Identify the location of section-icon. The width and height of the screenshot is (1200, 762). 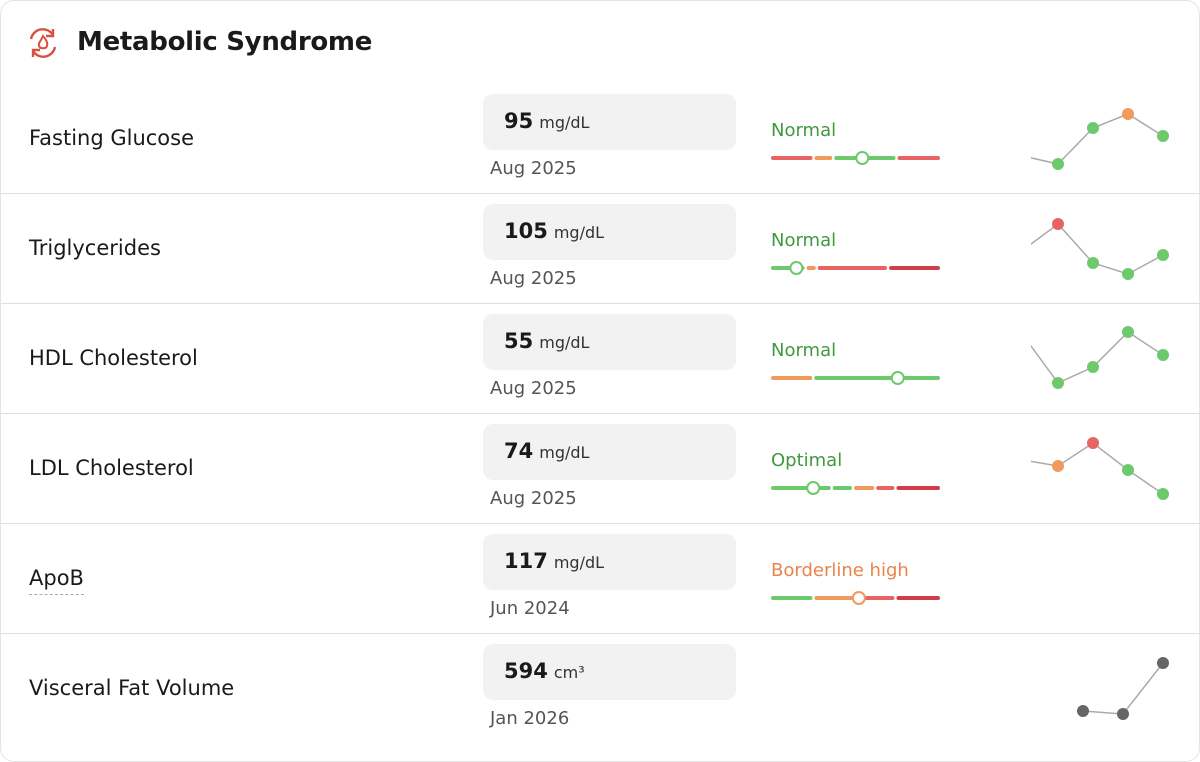
(43, 43).